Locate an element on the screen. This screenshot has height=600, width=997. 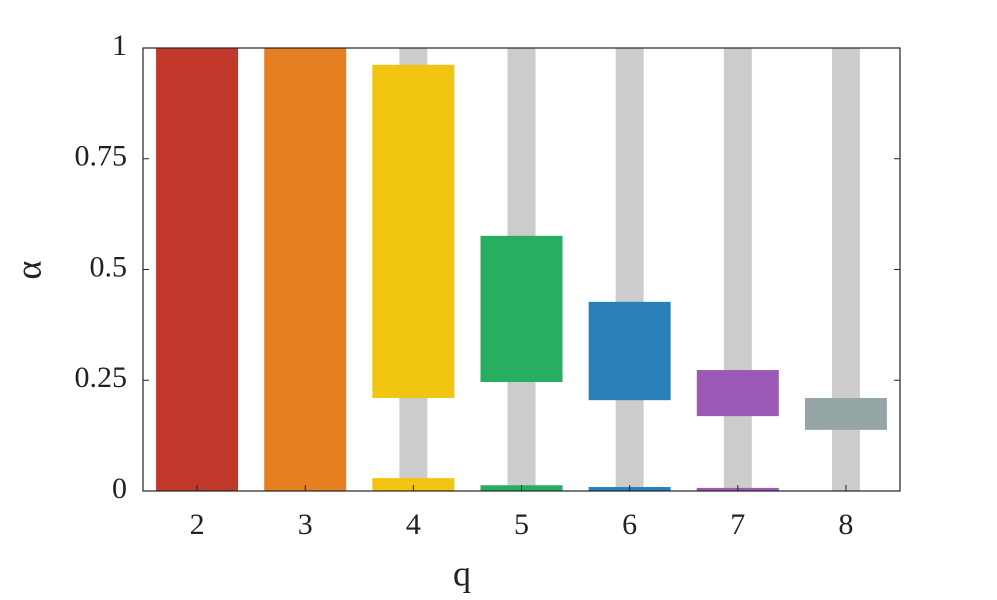
x-tick-label: 6 is located at coordinates (629, 524).